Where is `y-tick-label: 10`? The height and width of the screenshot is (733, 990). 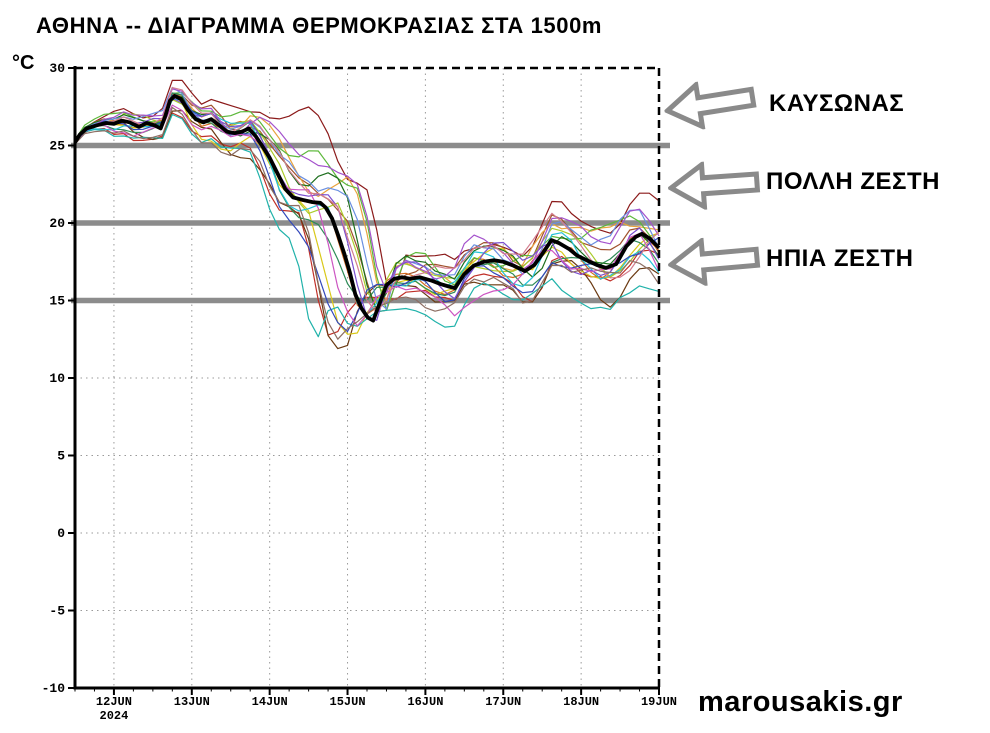
y-tick-label: 10 is located at coordinates (57, 378).